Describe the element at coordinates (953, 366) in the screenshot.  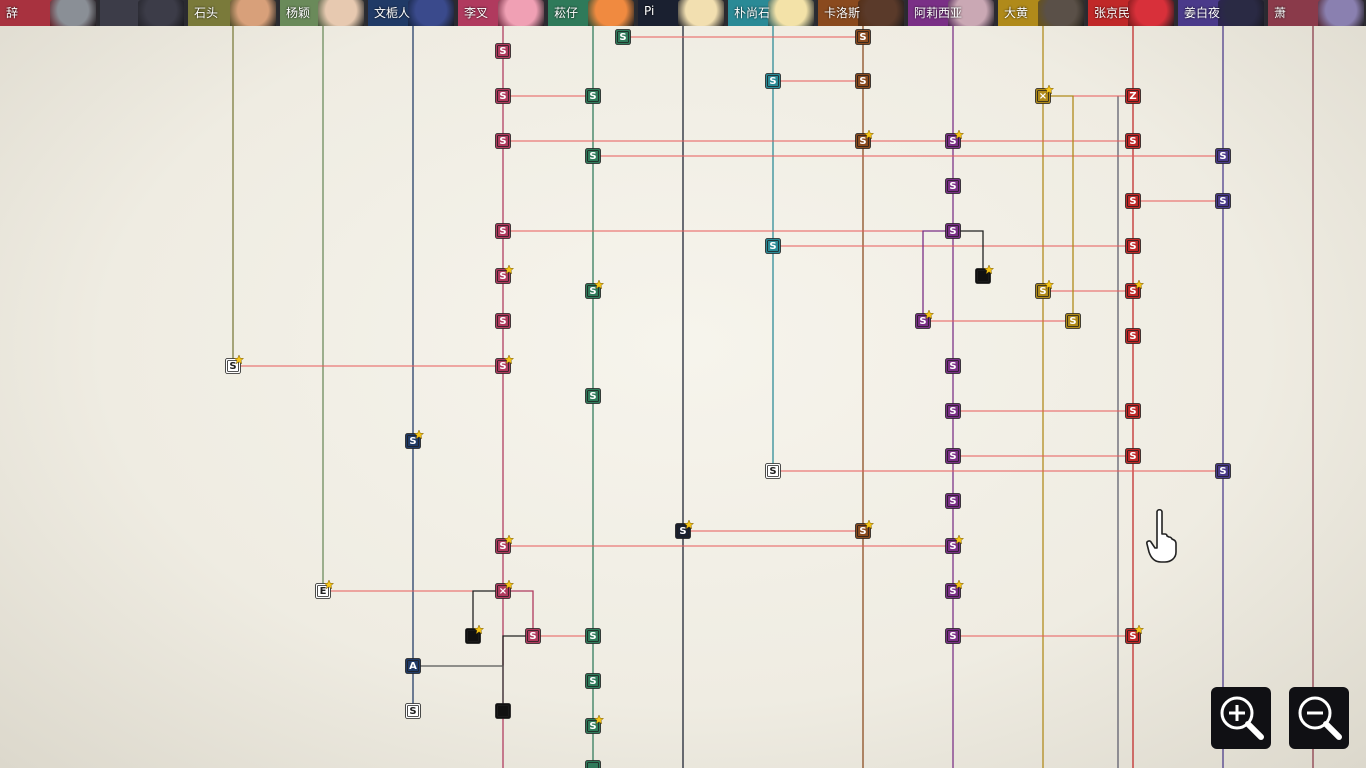
I see `story-node-n34: S` at that location.